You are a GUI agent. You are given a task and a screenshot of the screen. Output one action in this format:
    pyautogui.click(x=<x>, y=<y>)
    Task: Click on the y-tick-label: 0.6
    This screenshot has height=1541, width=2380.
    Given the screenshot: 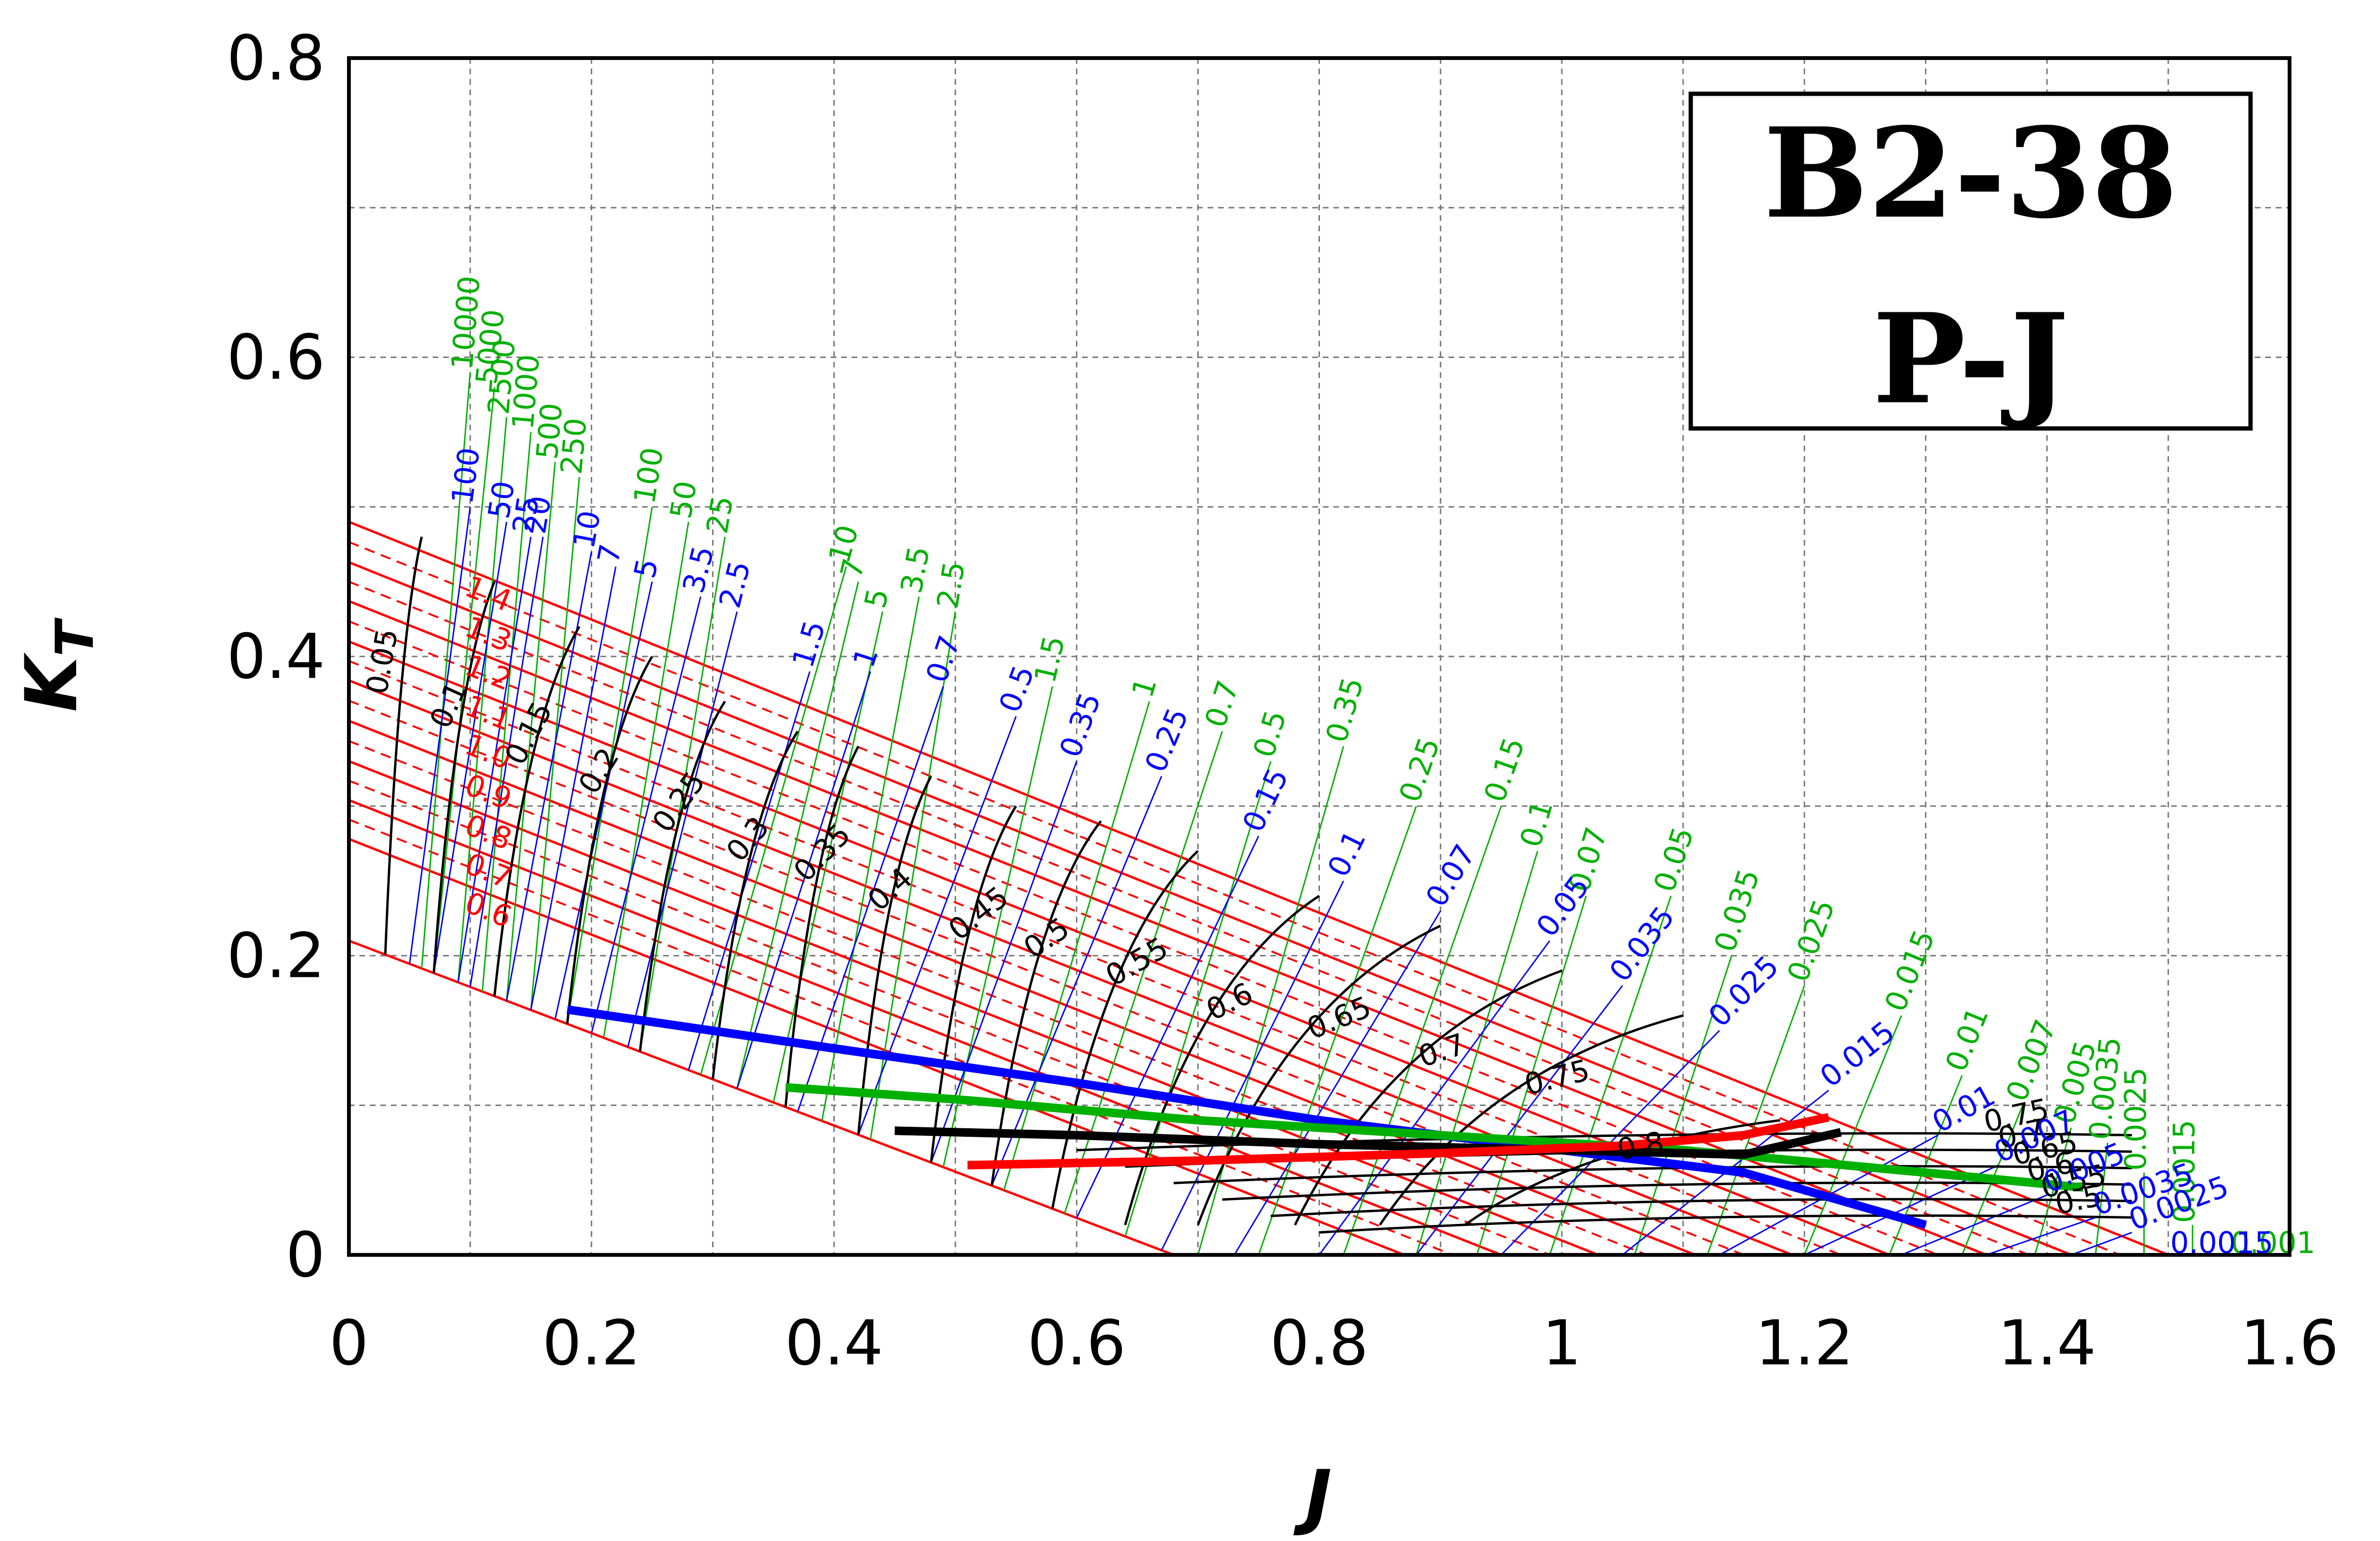 What is the action you would take?
    pyautogui.click(x=276, y=357)
    